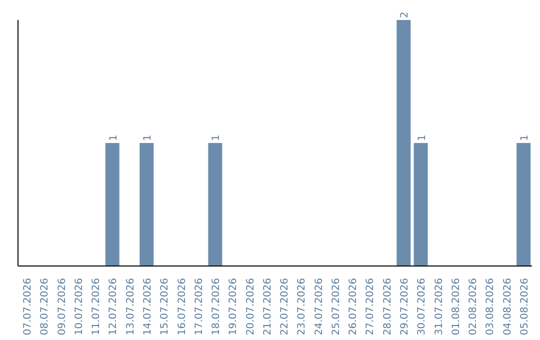  Describe the element at coordinates (490, 307) in the screenshot. I see `x-tick-label: 03.08.2026` at that location.